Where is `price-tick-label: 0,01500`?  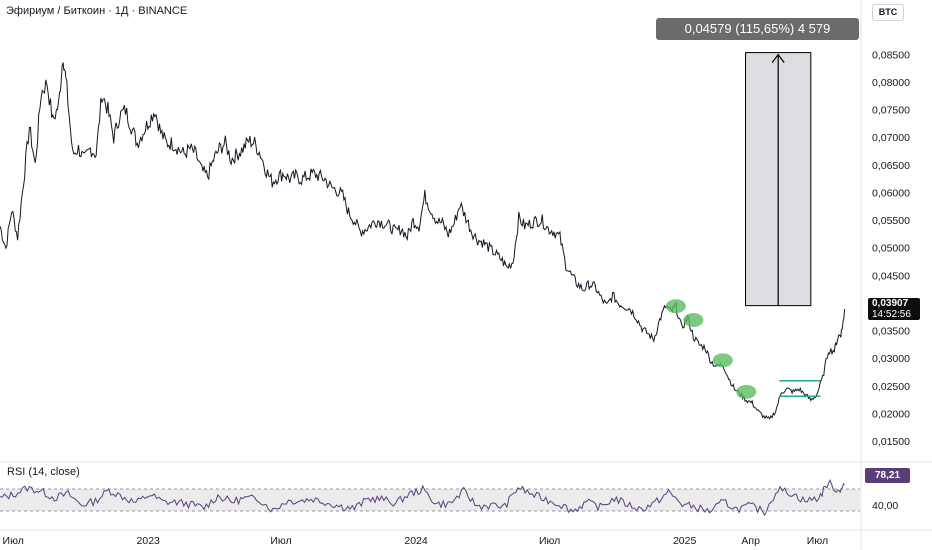 price-tick-label: 0,01500 is located at coordinates (891, 442).